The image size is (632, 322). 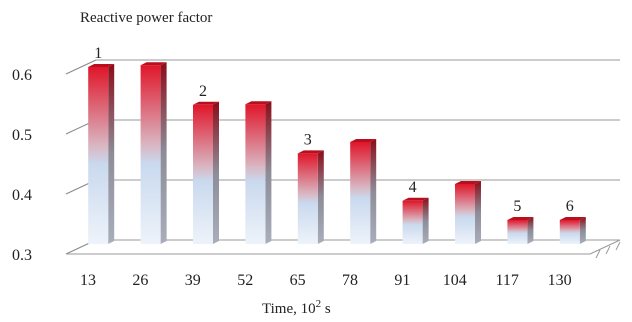 What do you see at coordinates (289, 309) in the screenshot?
I see `x-axis-label-text: Time, 10` at bounding box center [289, 309].